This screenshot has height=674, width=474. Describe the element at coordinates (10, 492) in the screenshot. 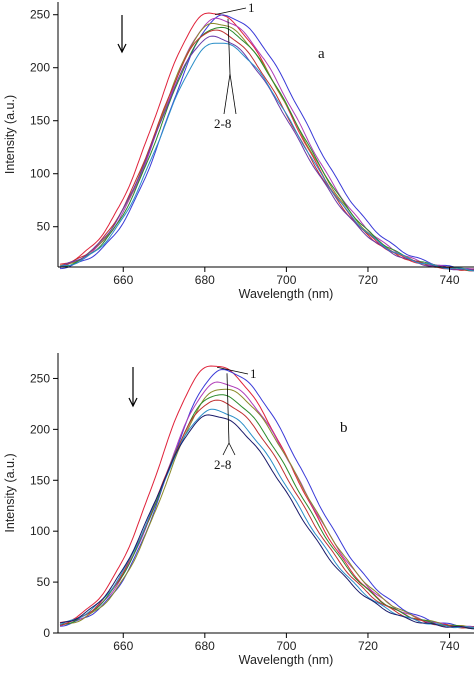

I see `panel-b-ylabel: Intensity (a.u.)` at that location.